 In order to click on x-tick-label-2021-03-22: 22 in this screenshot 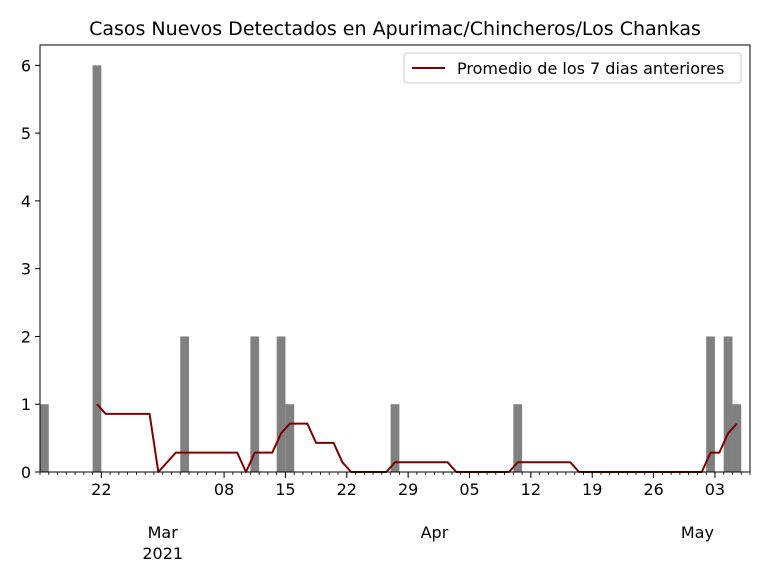, I will do `click(347, 489)`.